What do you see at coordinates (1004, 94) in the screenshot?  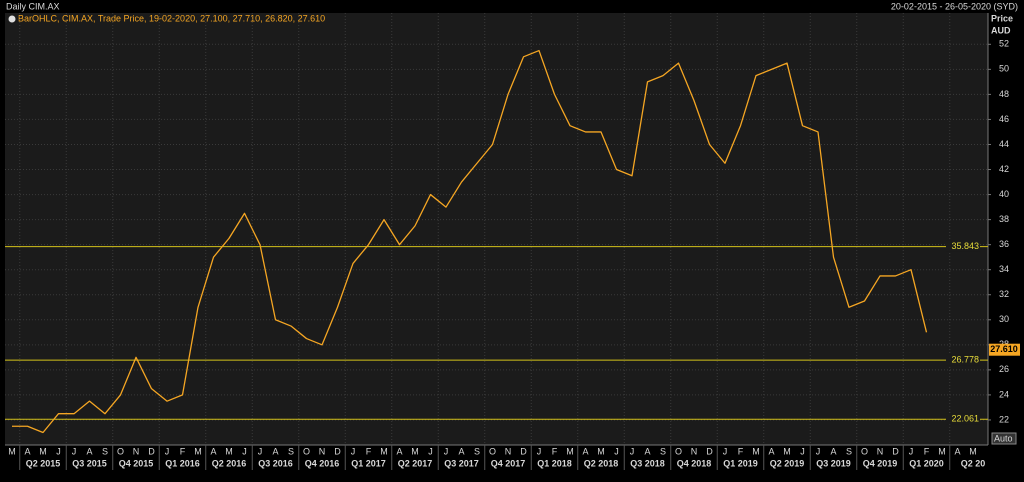 I see `y-tick-label: 48` at bounding box center [1004, 94].